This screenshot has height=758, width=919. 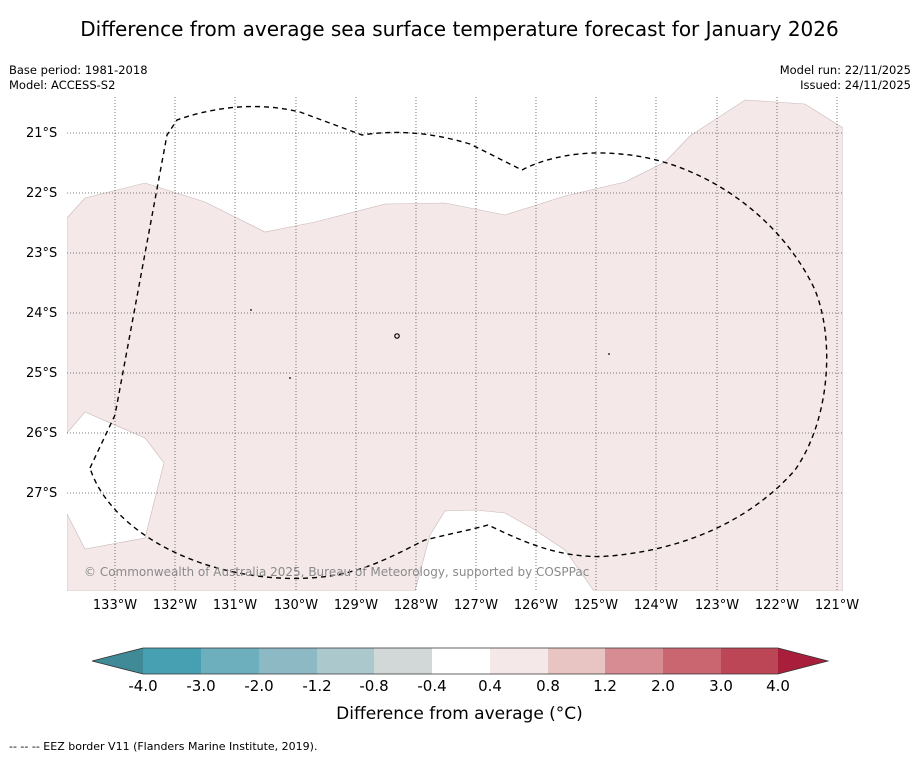 What do you see at coordinates (548, 686) in the screenshot?
I see `colorbar-tick: 0.8` at bounding box center [548, 686].